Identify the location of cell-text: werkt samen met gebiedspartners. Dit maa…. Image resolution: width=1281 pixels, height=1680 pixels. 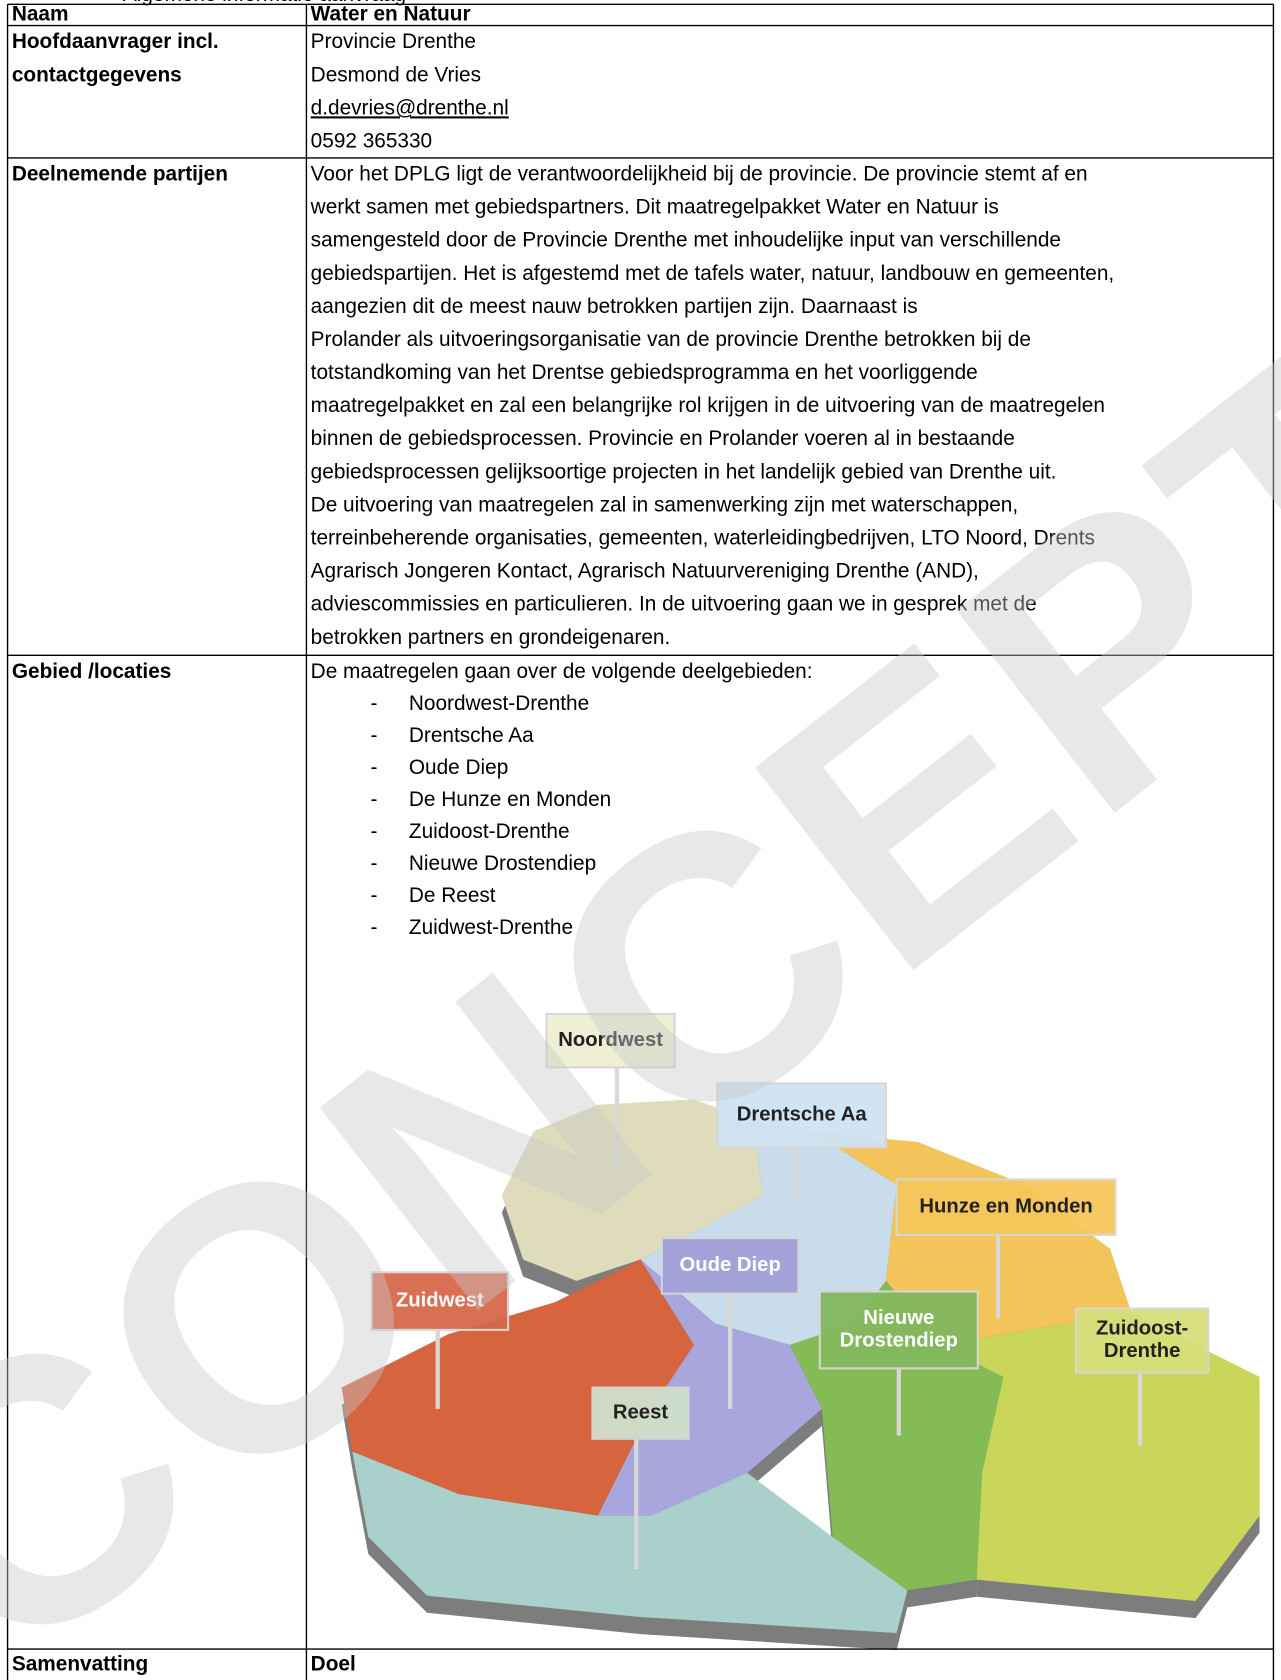
(654, 207).